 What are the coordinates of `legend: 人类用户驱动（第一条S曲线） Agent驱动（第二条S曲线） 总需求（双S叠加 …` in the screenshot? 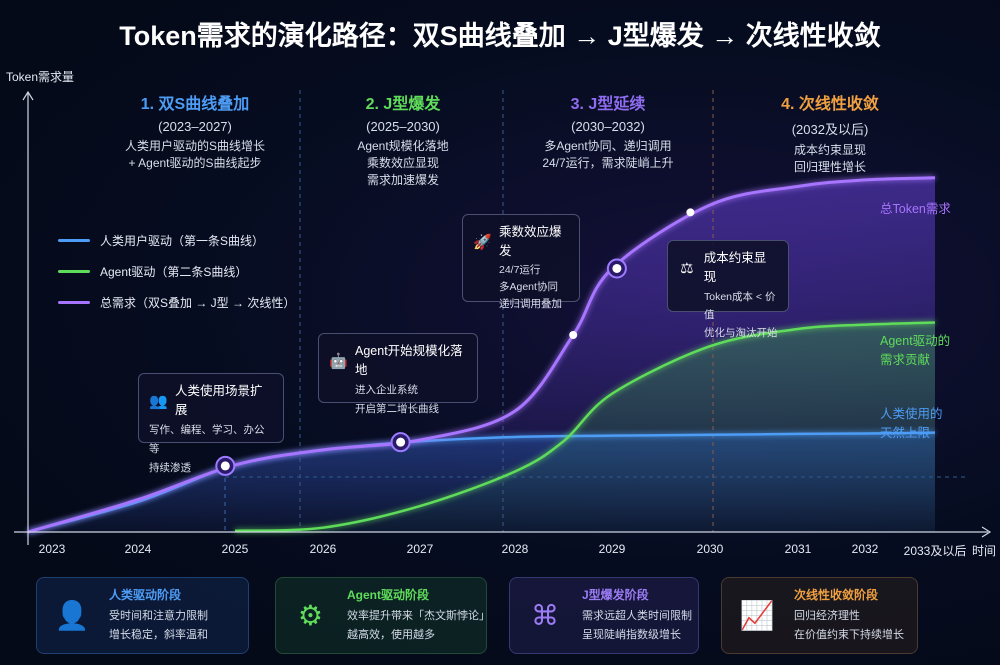 It's located at (176, 271).